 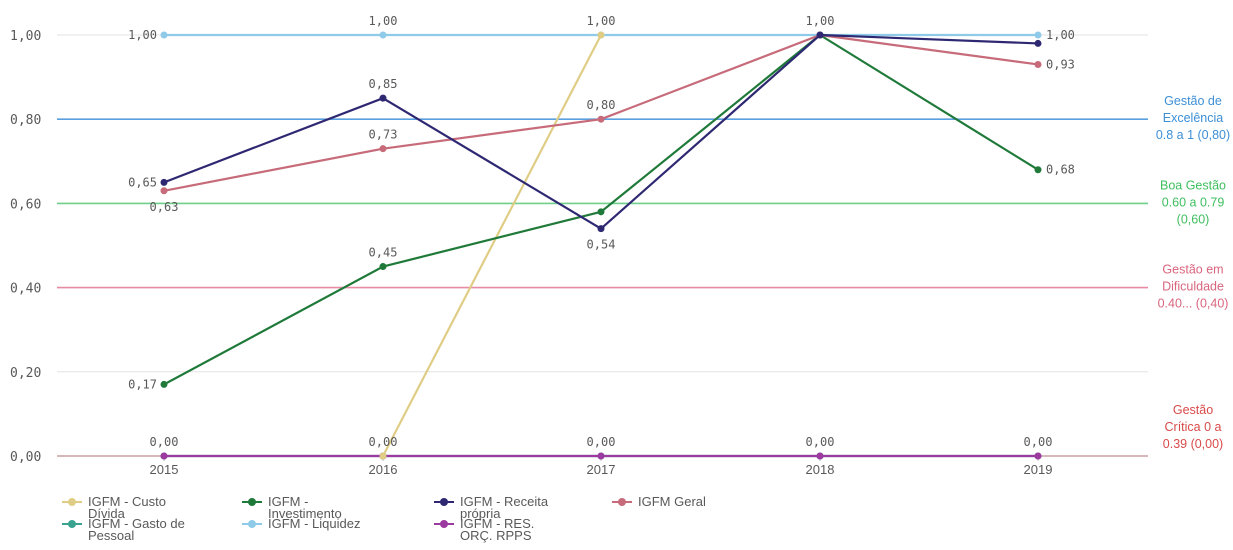 I want to click on legend-item: IGFM - Investimento, so click(x=310, y=507).